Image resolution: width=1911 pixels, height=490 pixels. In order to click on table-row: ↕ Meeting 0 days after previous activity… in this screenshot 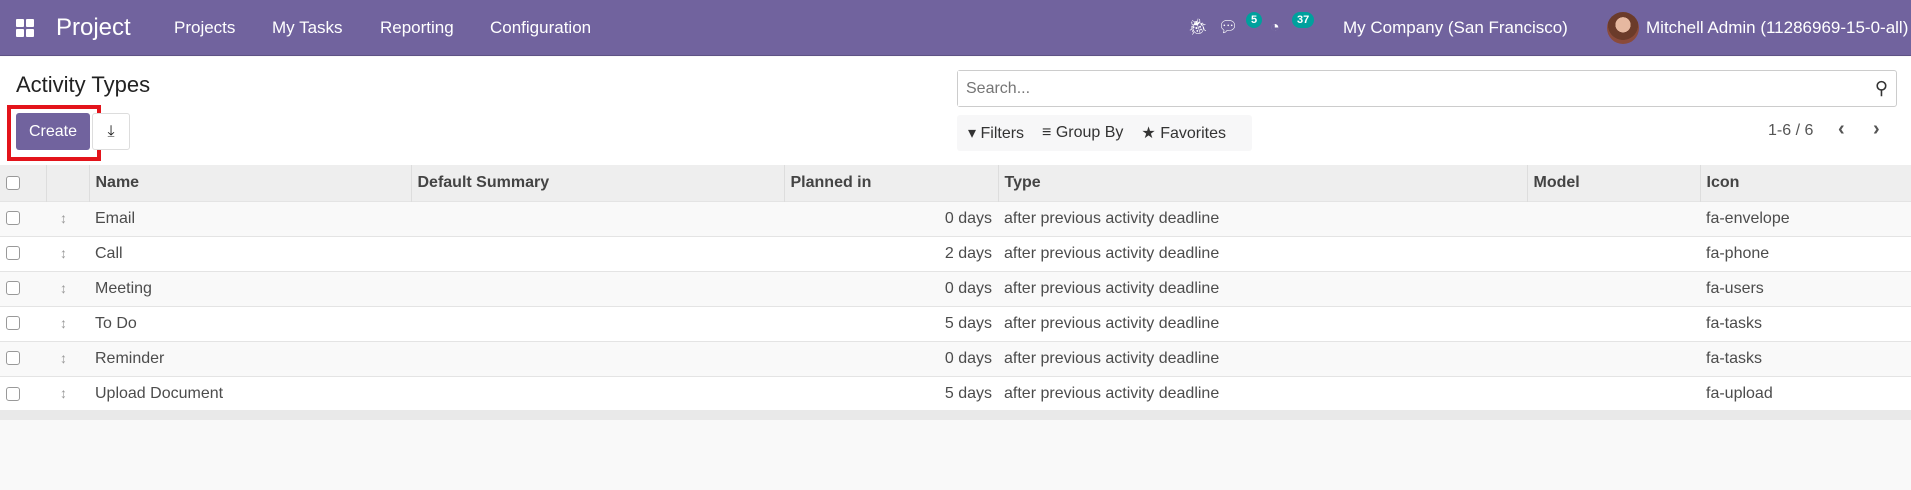, I will do `click(955, 288)`.